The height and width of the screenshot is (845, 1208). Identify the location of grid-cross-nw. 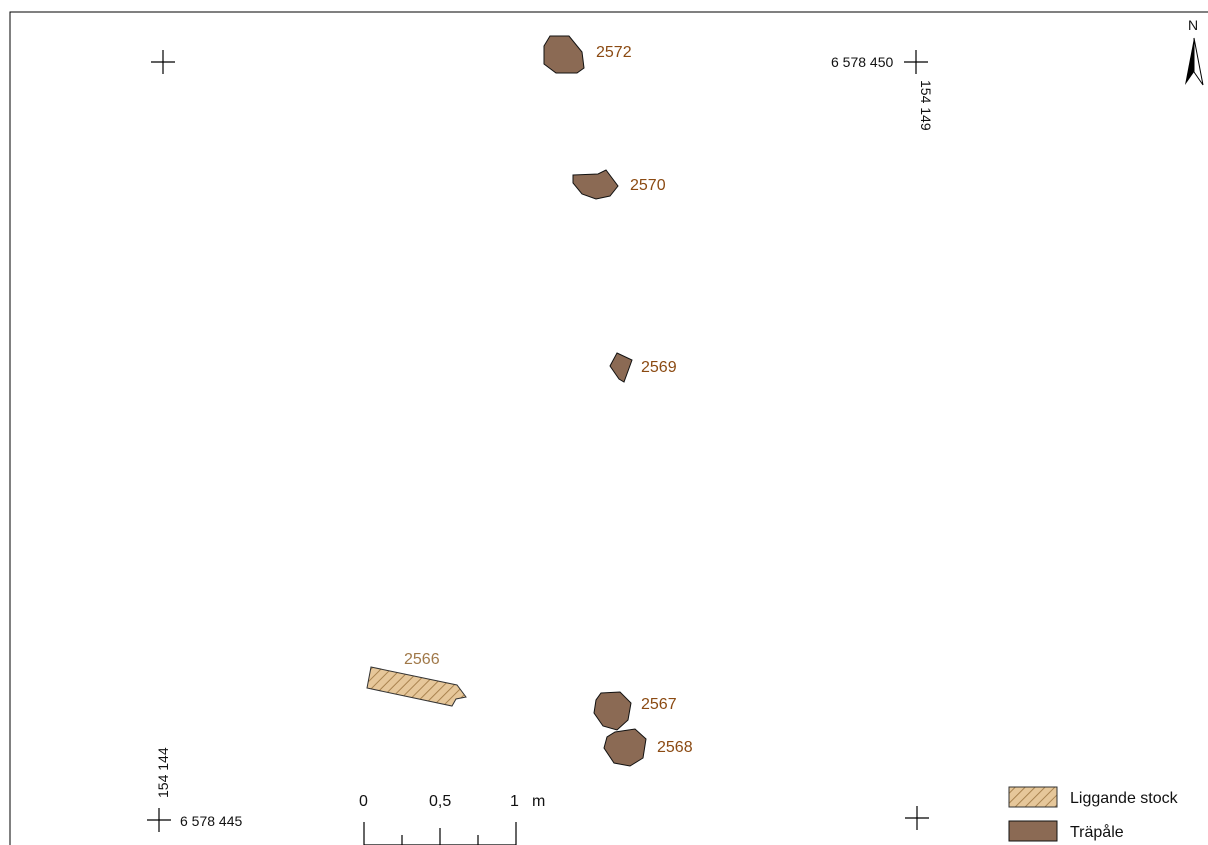
(163, 62).